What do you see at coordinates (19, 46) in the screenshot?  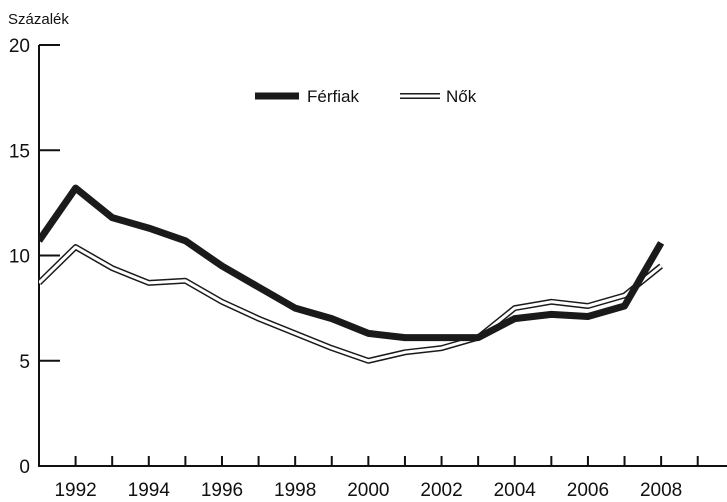 I see `y-tick-label: 20` at bounding box center [19, 46].